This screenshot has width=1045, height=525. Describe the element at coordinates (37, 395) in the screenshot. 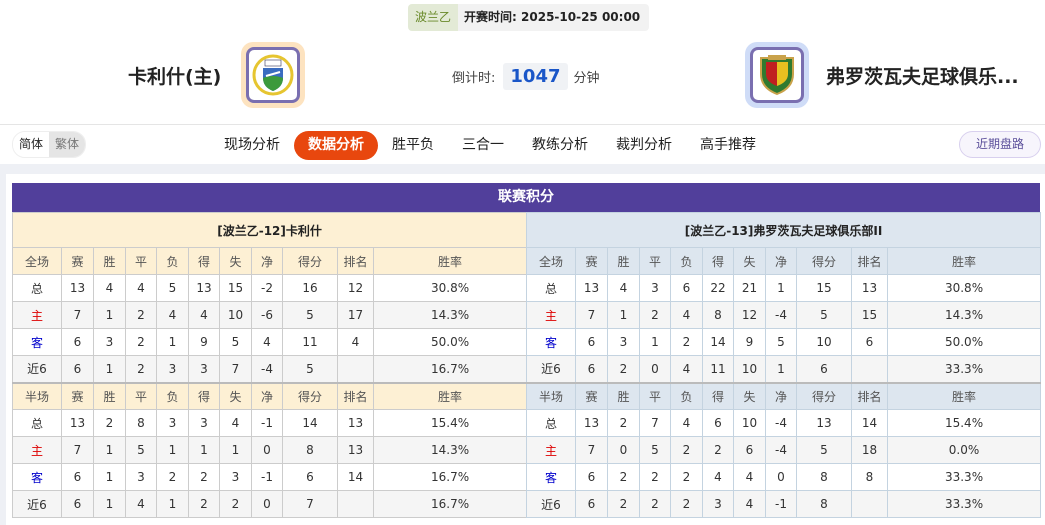

I see `column-header: 半场` at that location.